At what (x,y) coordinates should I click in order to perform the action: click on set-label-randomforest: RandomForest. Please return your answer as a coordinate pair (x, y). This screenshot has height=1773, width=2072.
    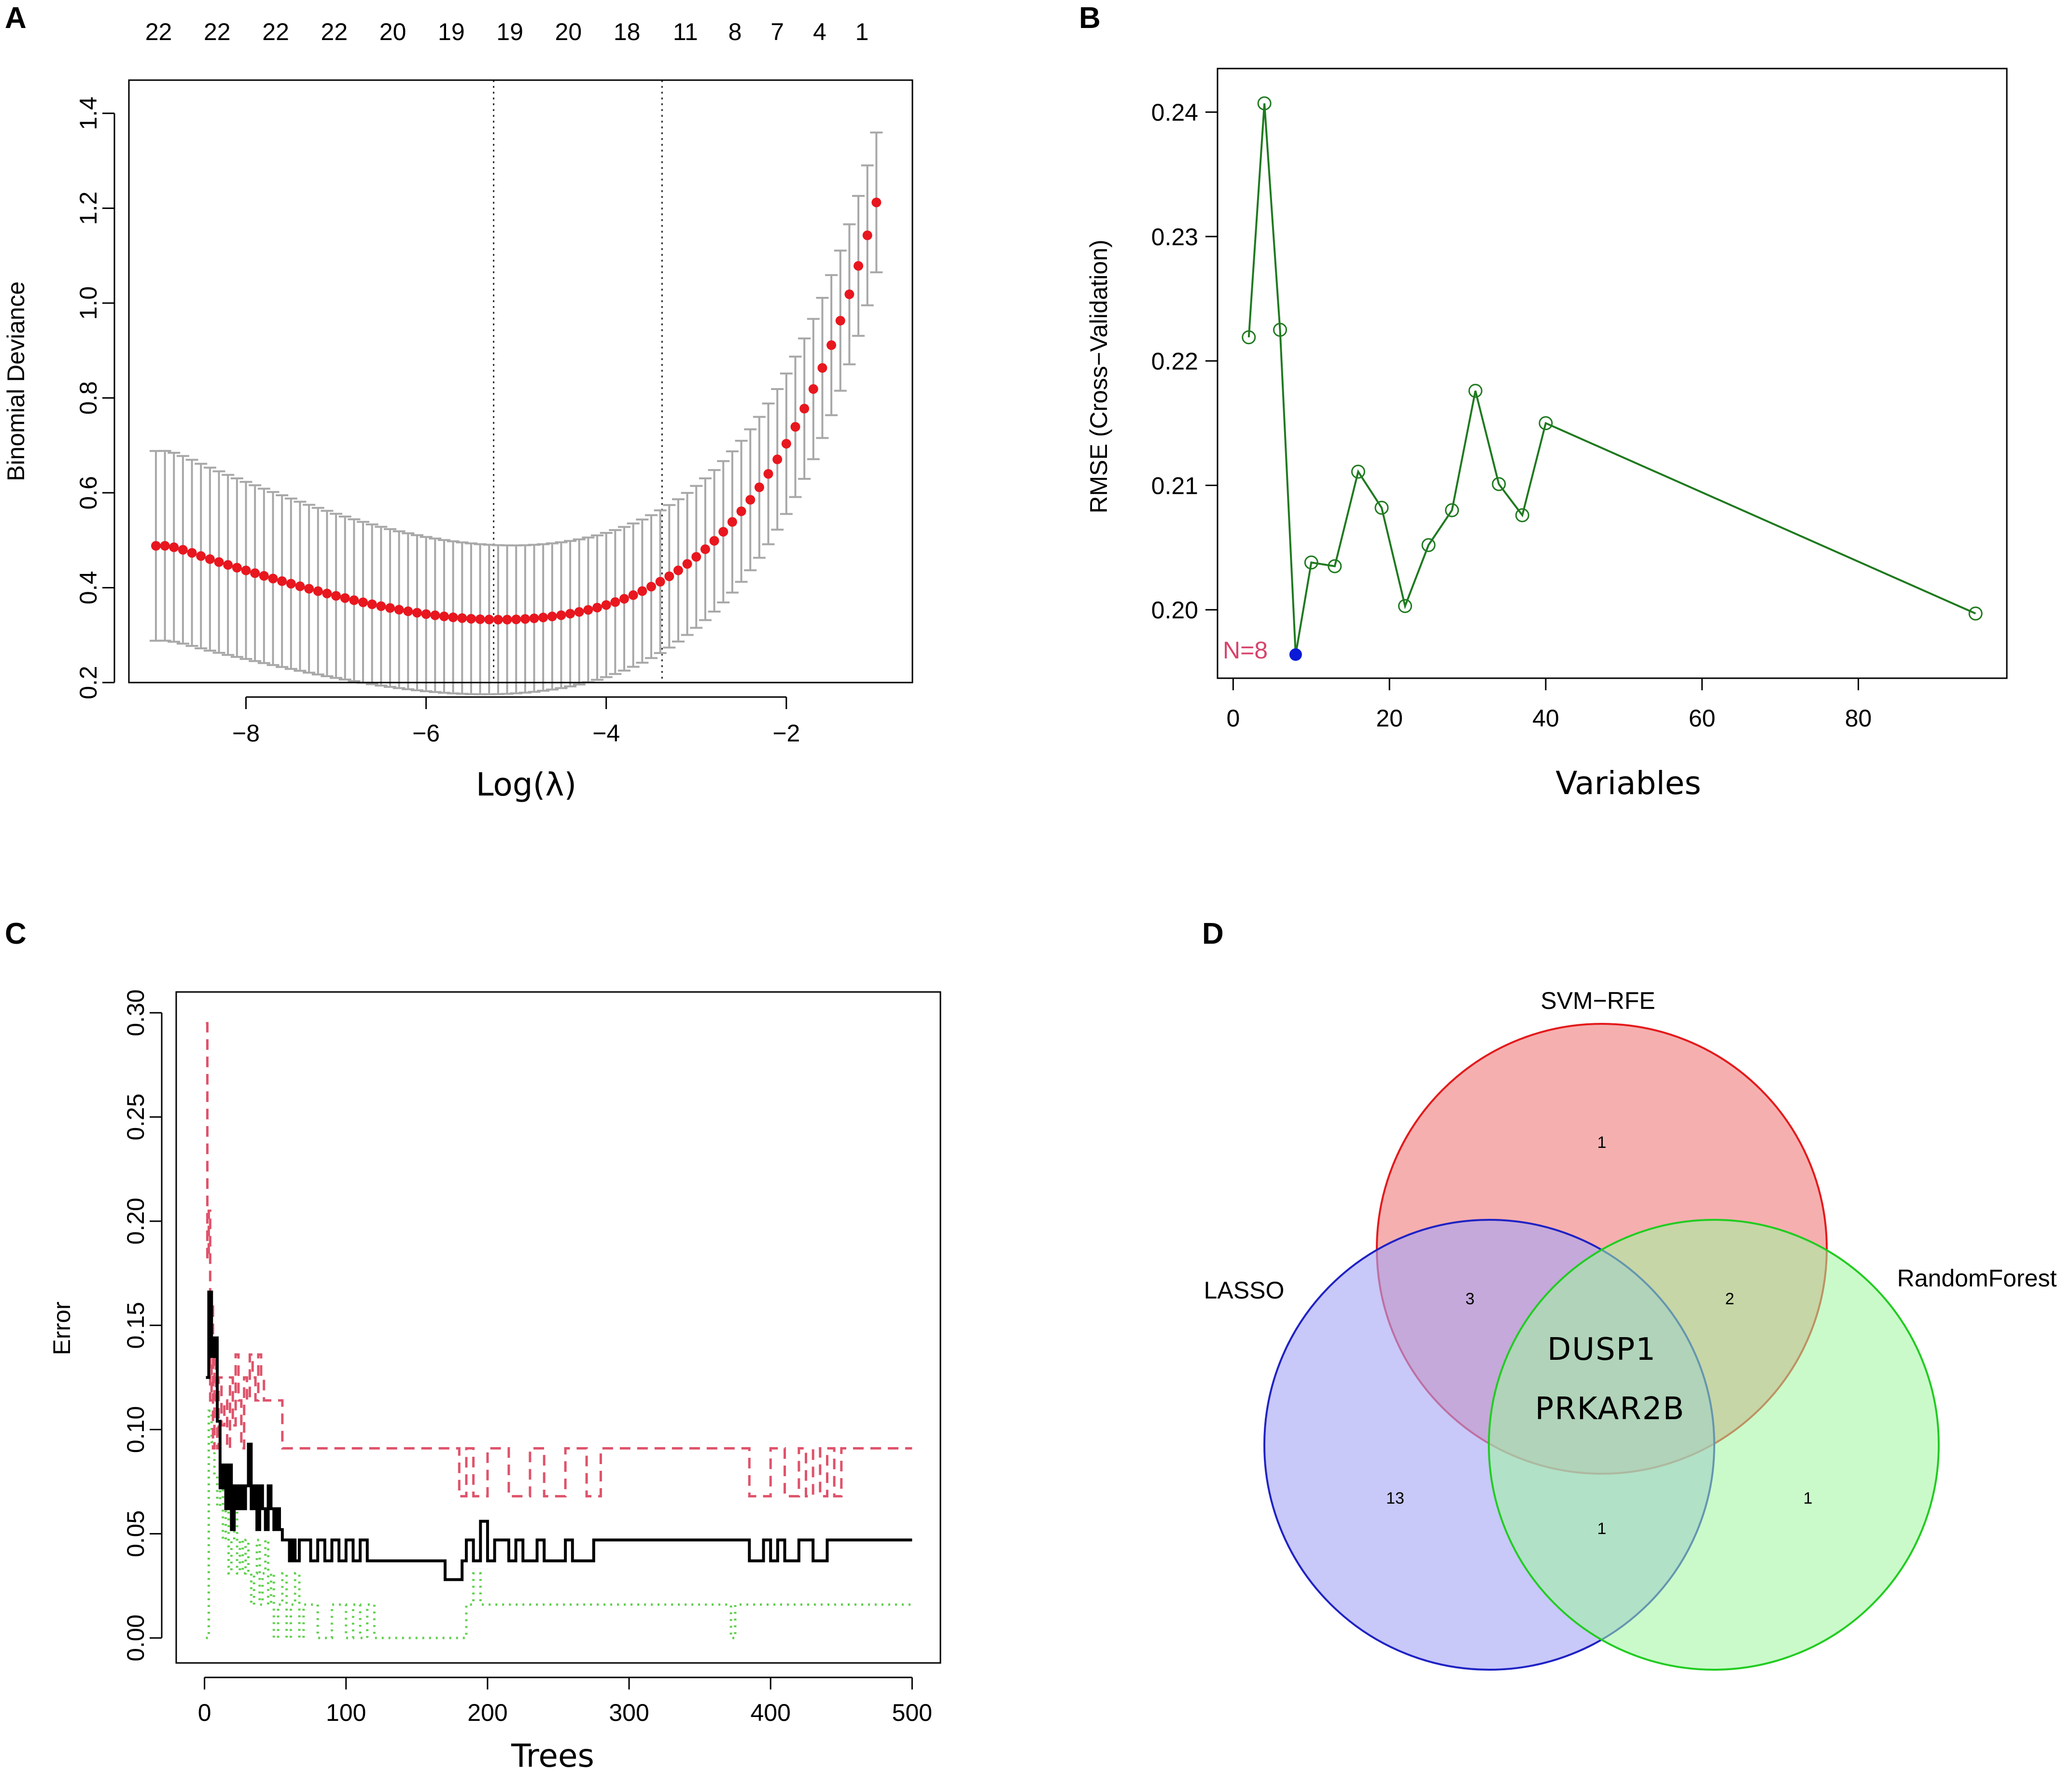
    Looking at the image, I should click on (1977, 1278).